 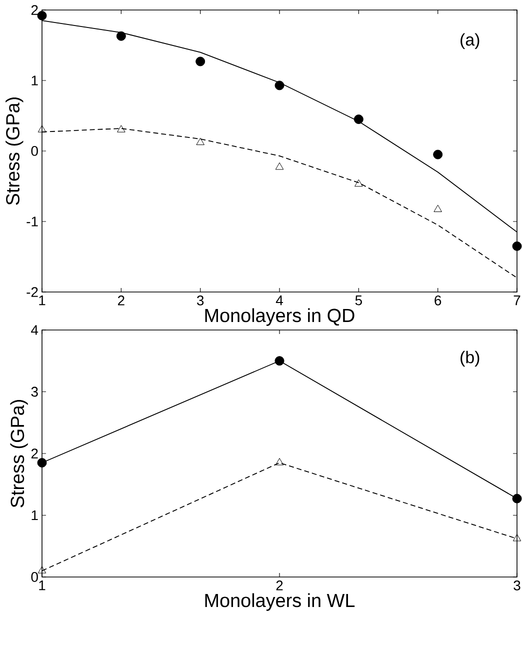 What do you see at coordinates (279, 317) in the screenshot?
I see `x-axis-title: Monolayers in QD` at bounding box center [279, 317].